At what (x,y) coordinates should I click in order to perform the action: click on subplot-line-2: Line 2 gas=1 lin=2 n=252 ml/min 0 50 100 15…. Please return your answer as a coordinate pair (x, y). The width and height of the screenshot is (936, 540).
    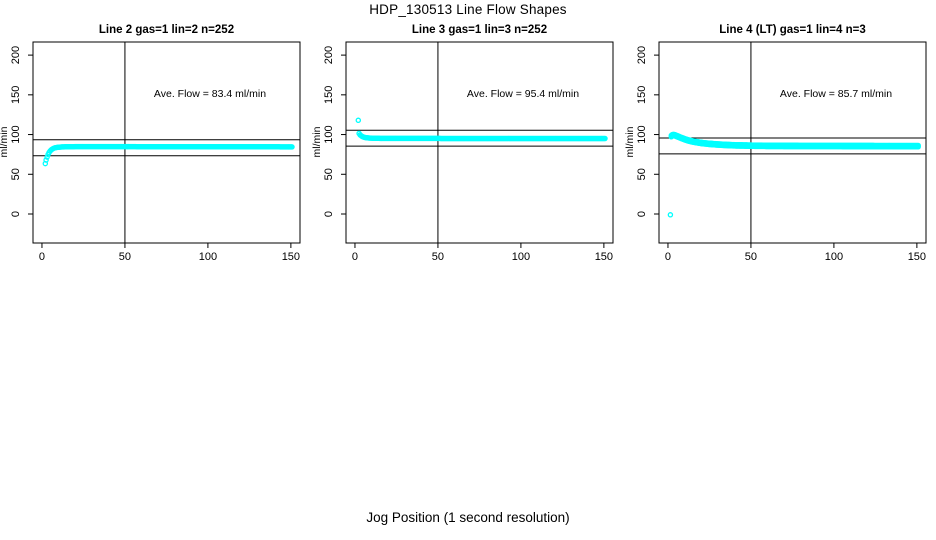
    Looking at the image, I should click on (150, 143).